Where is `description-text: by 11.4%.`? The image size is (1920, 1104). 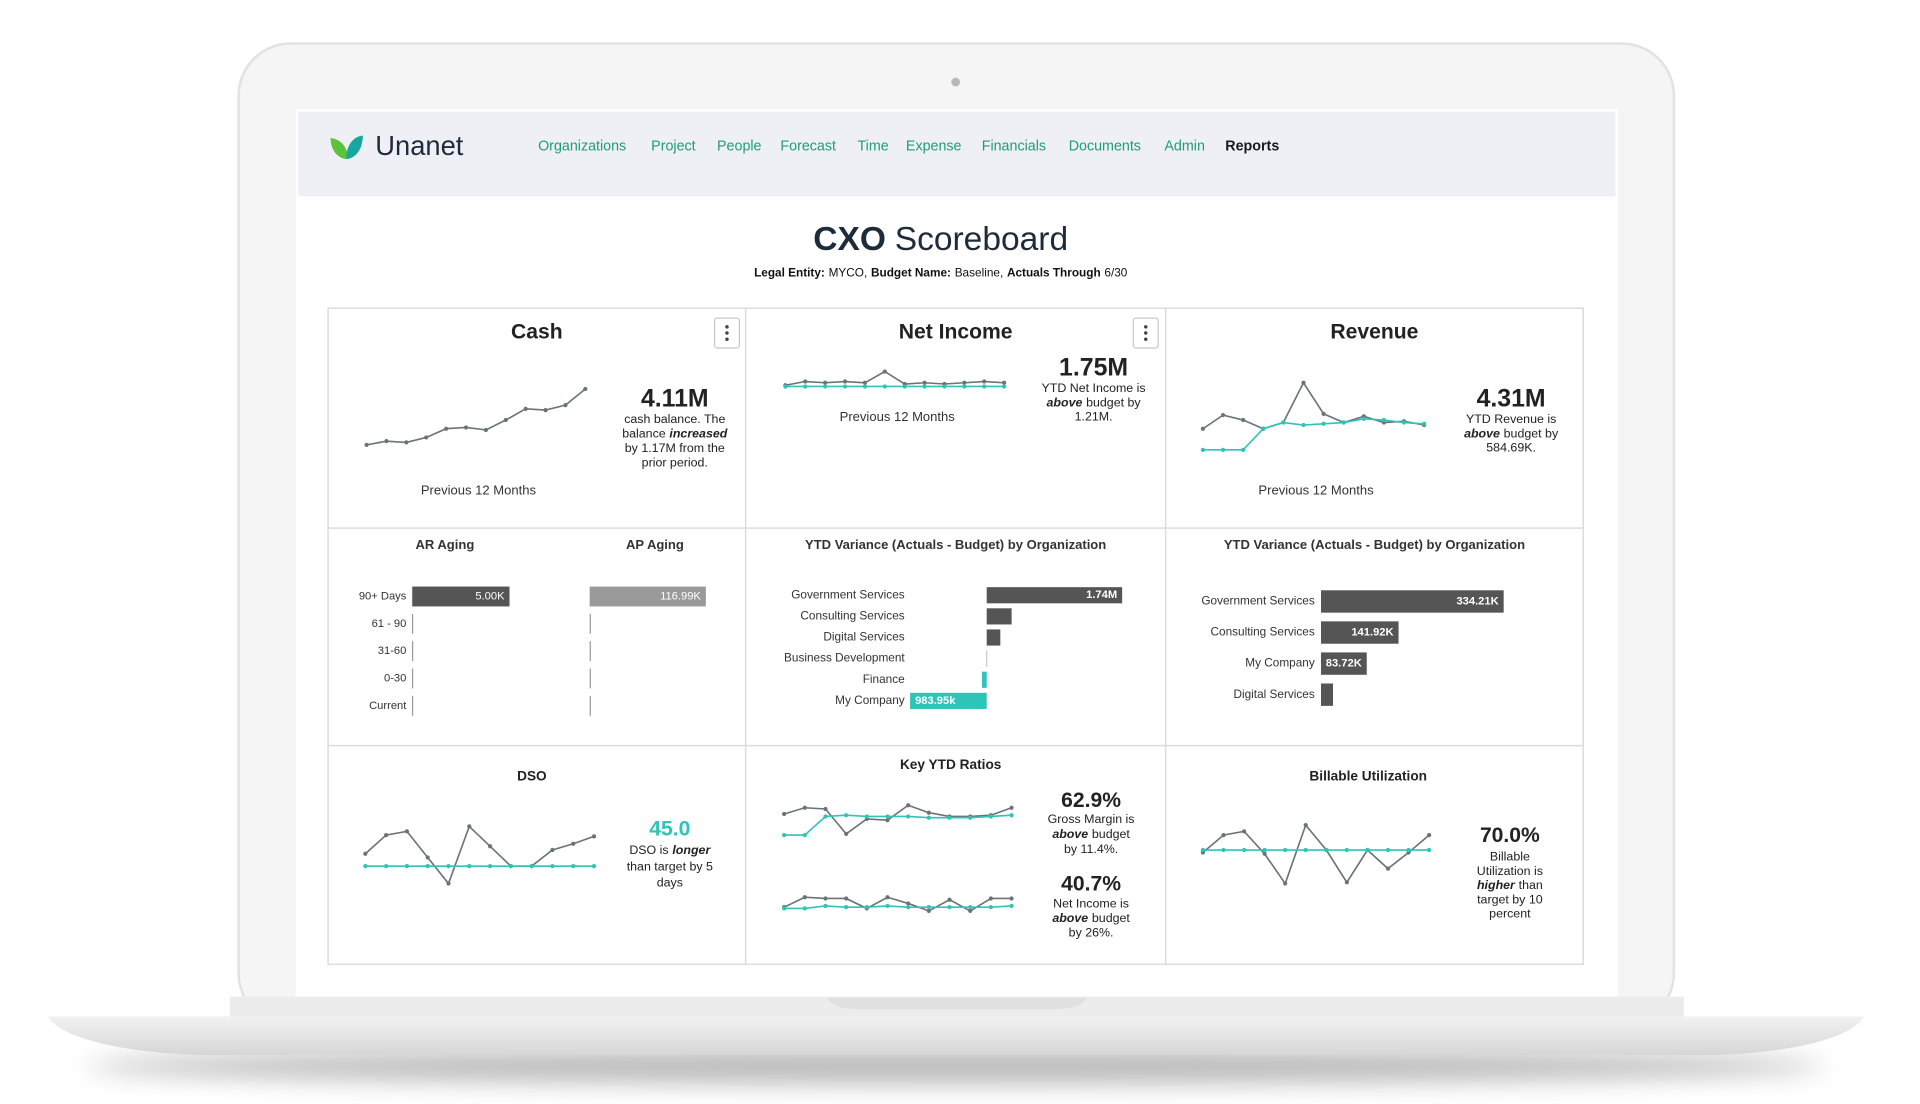
description-text: by 11.4%. is located at coordinates (1091, 849).